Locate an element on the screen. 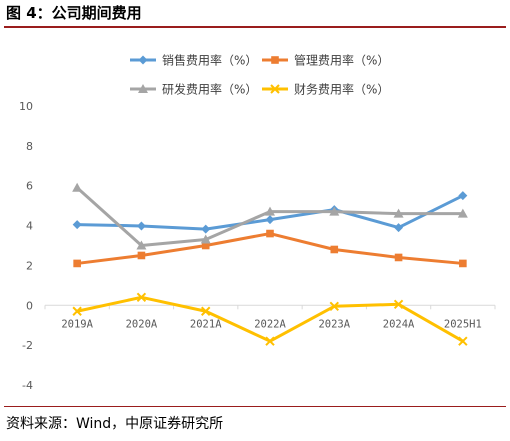 This screenshot has width=510, height=441. legend-item-3: 研发费用率（%） is located at coordinates (193, 89).